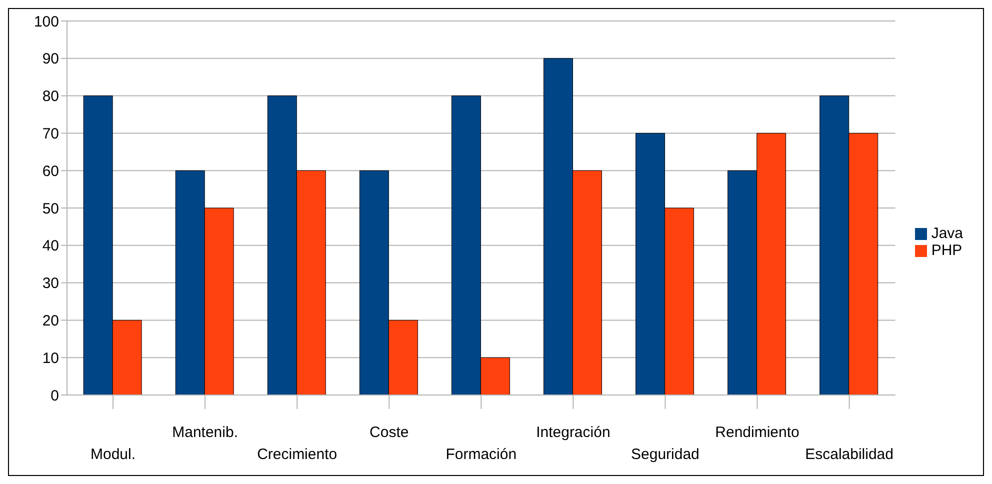 This screenshot has height=484, width=992. Describe the element at coordinates (205, 432) in the screenshot. I see `x-tick-label: Mantenib.` at that location.